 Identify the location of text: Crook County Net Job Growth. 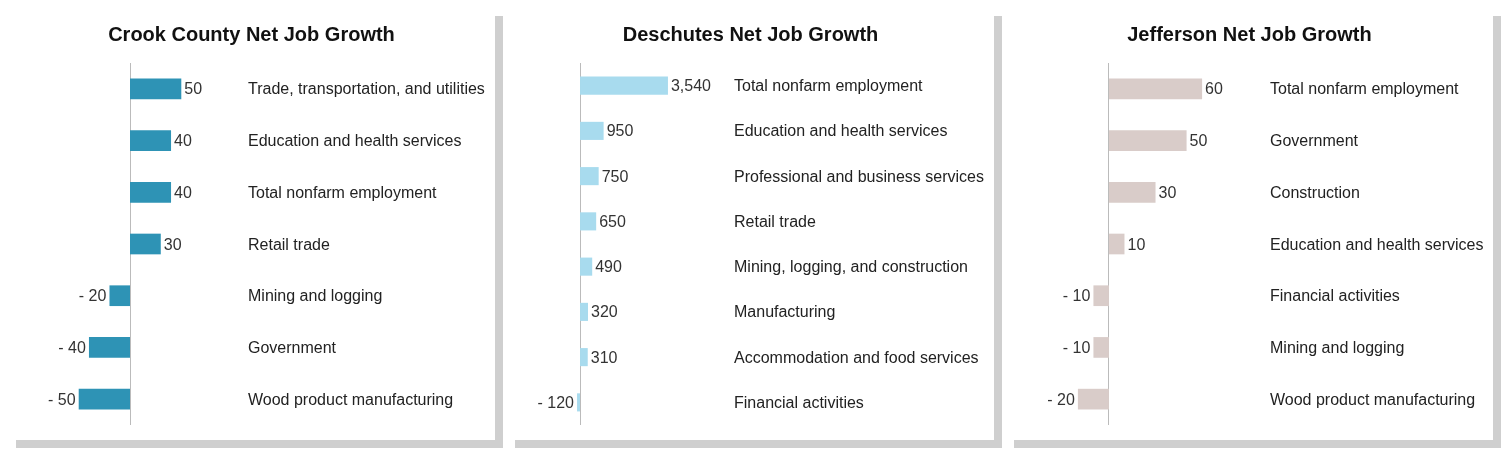
(251, 34).